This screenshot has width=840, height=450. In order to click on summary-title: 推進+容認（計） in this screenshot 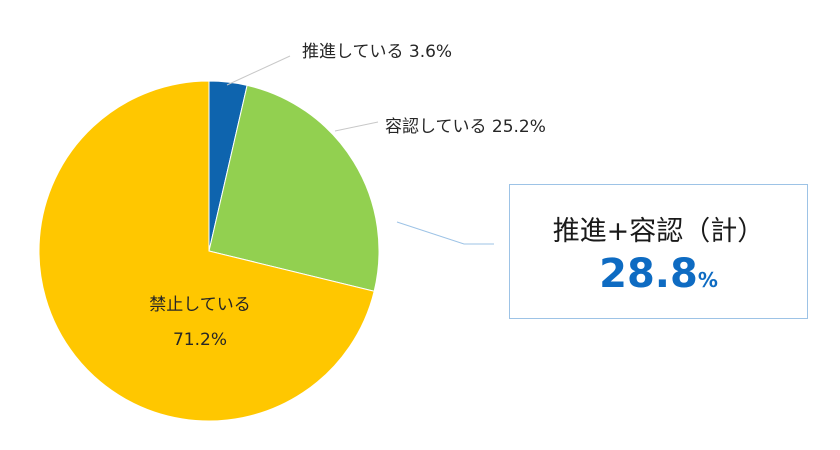, I will do `click(658, 231)`.